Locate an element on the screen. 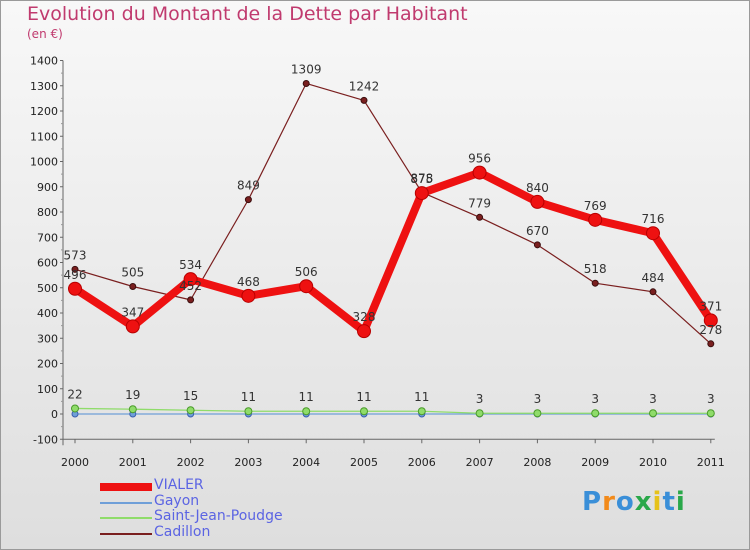 Image resolution: width=750 pixels, height=550 pixels. data-label-cadillon: 1309 is located at coordinates (306, 69).